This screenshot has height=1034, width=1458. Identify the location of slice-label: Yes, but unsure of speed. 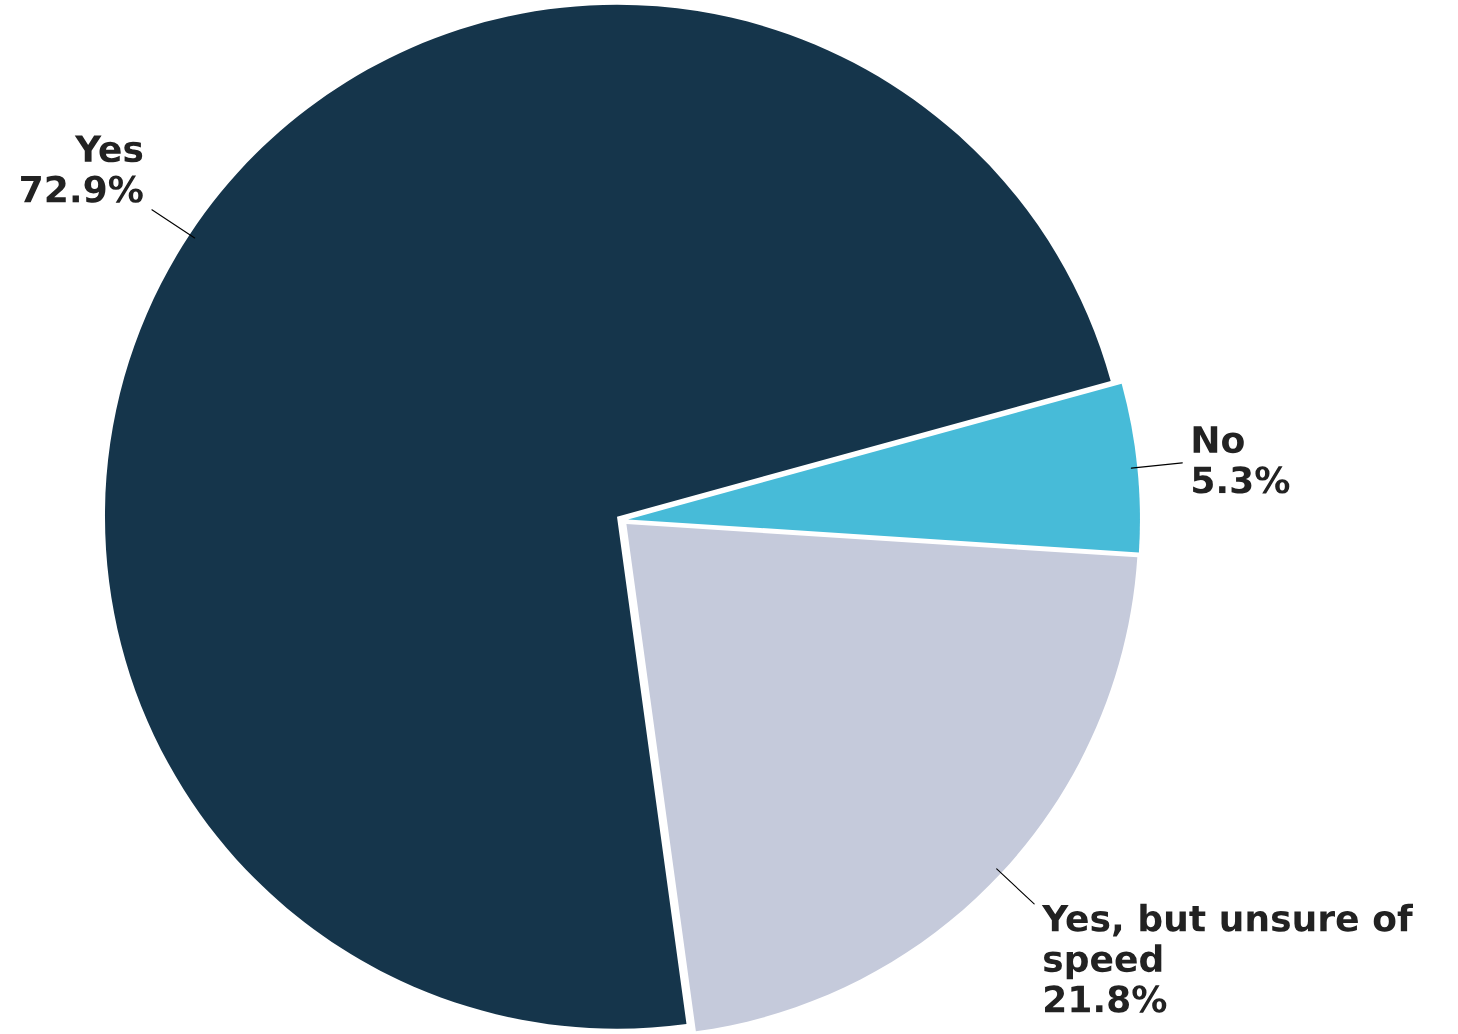
(1227, 941).